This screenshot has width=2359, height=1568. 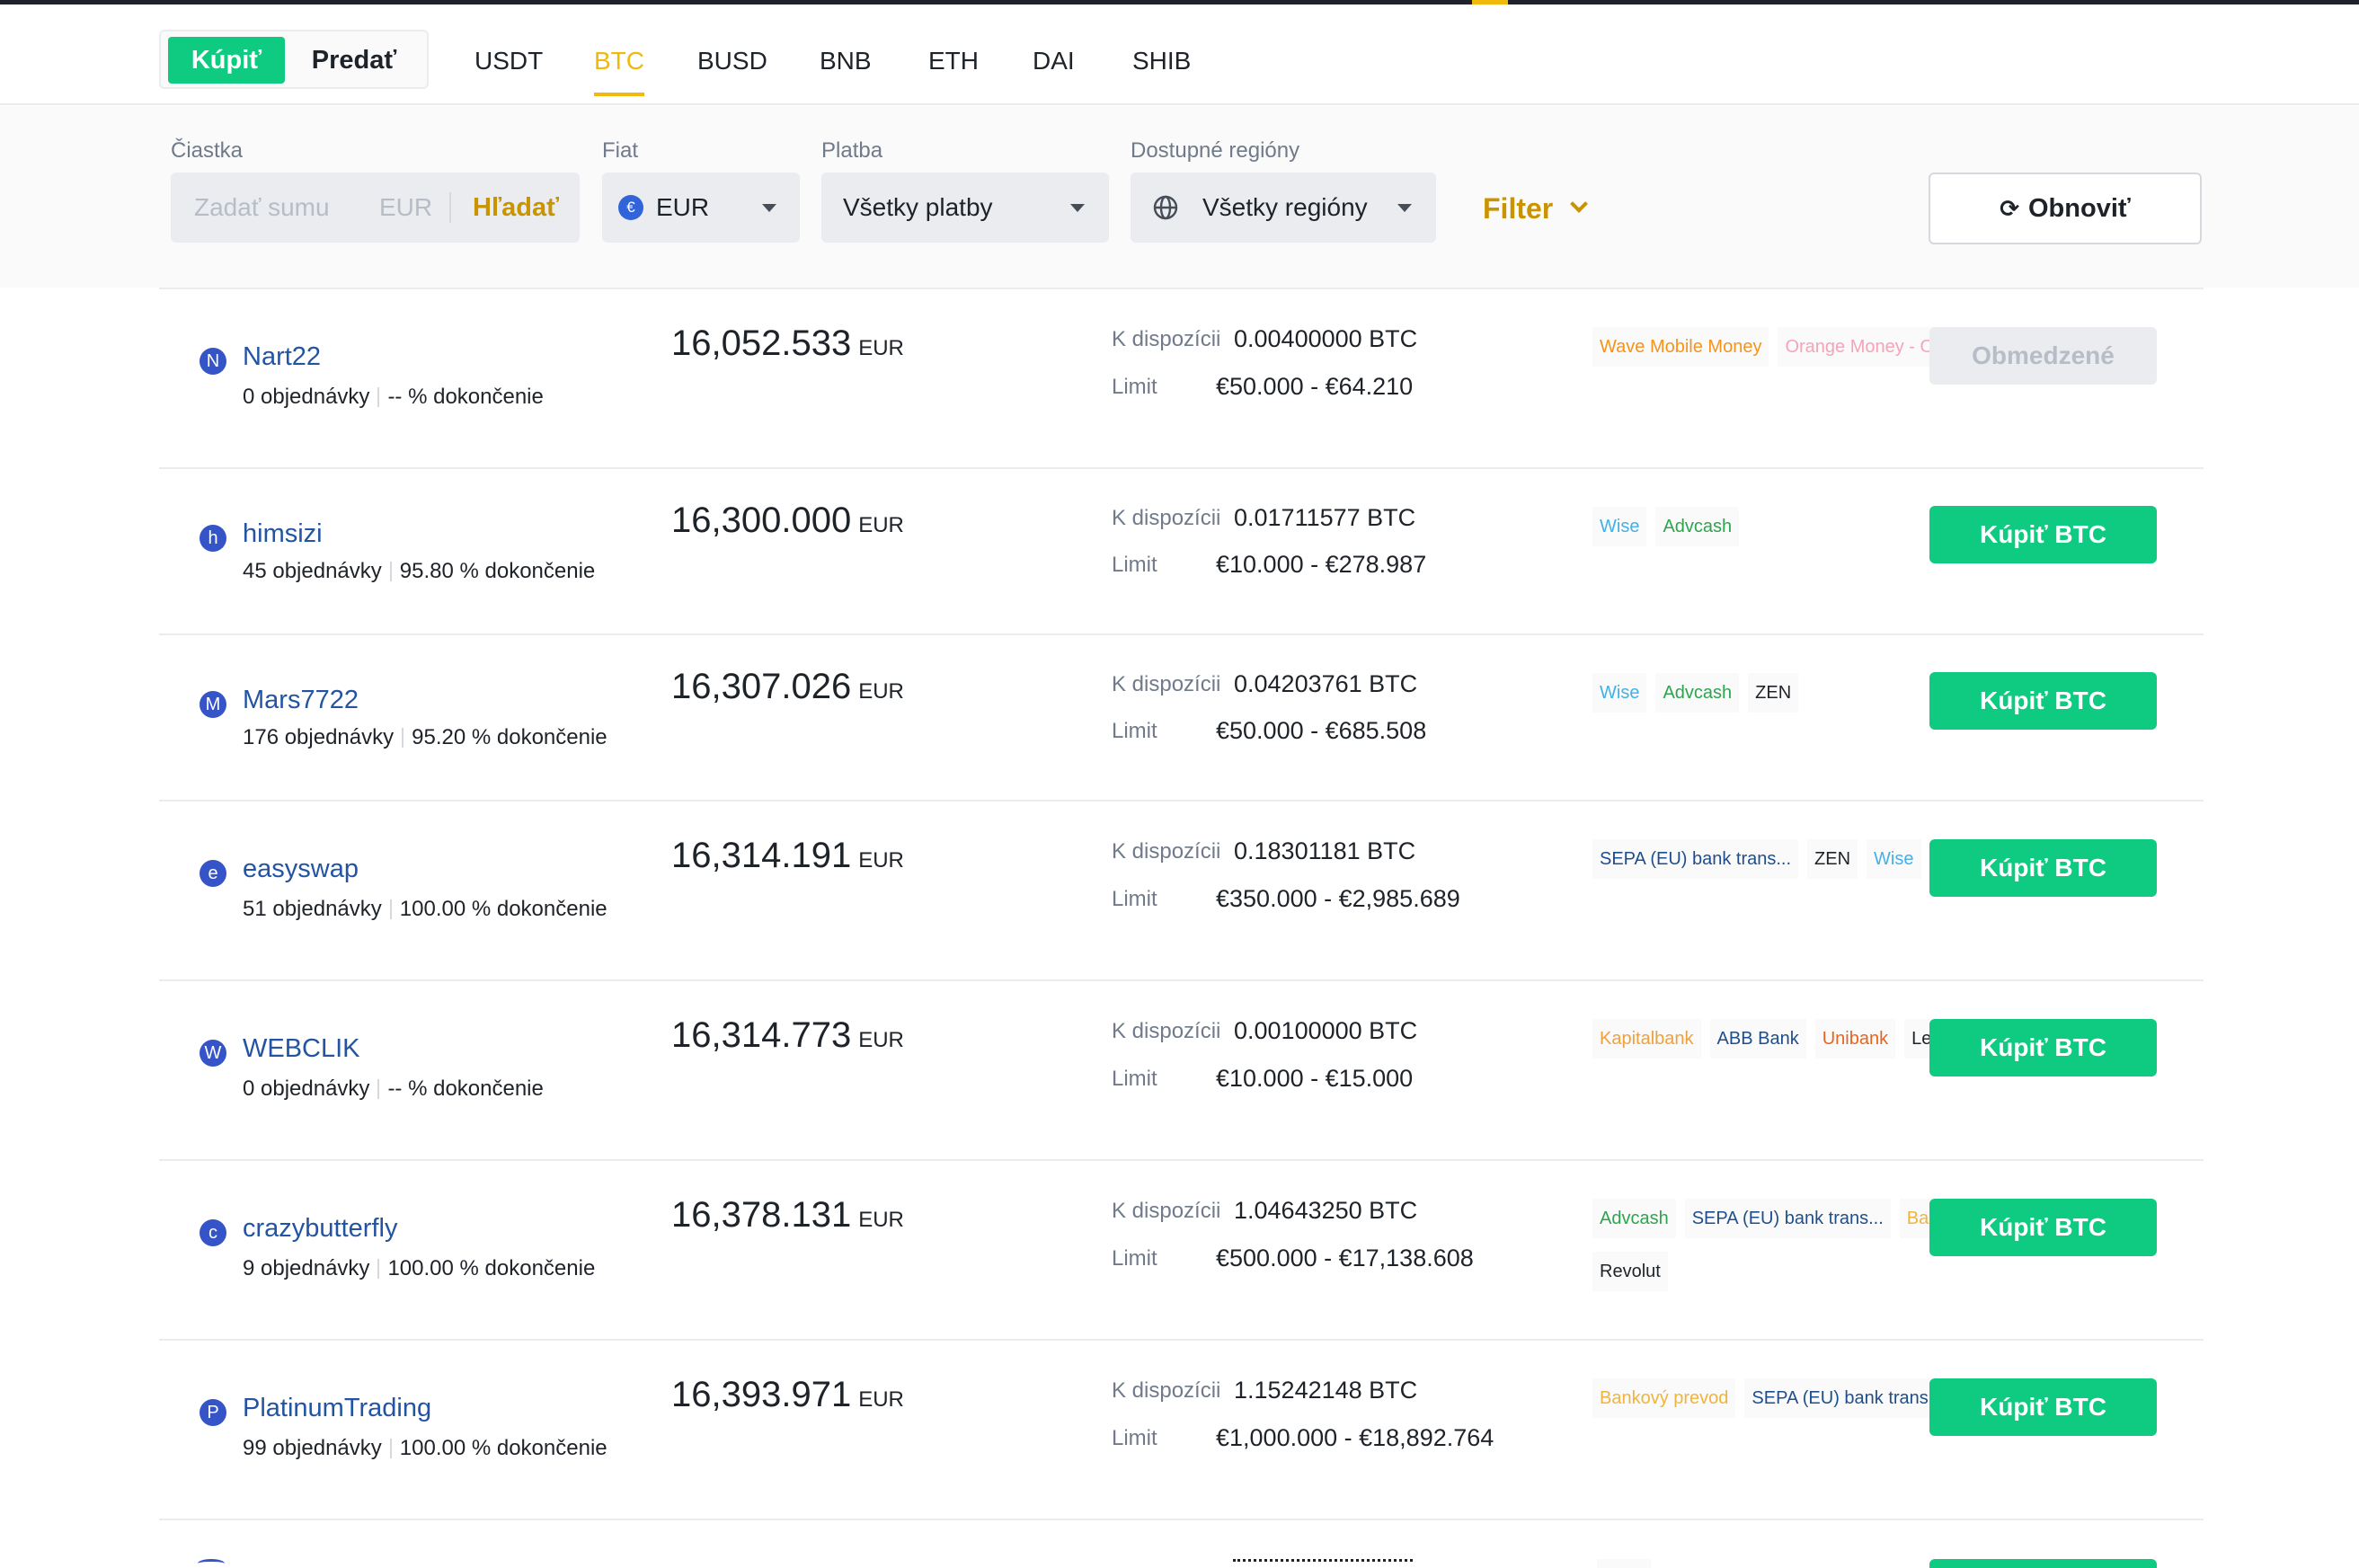 What do you see at coordinates (419, 572) in the screenshot?
I see `merchant-stats: 45 objednávky 95.80 % dokončenie` at bounding box center [419, 572].